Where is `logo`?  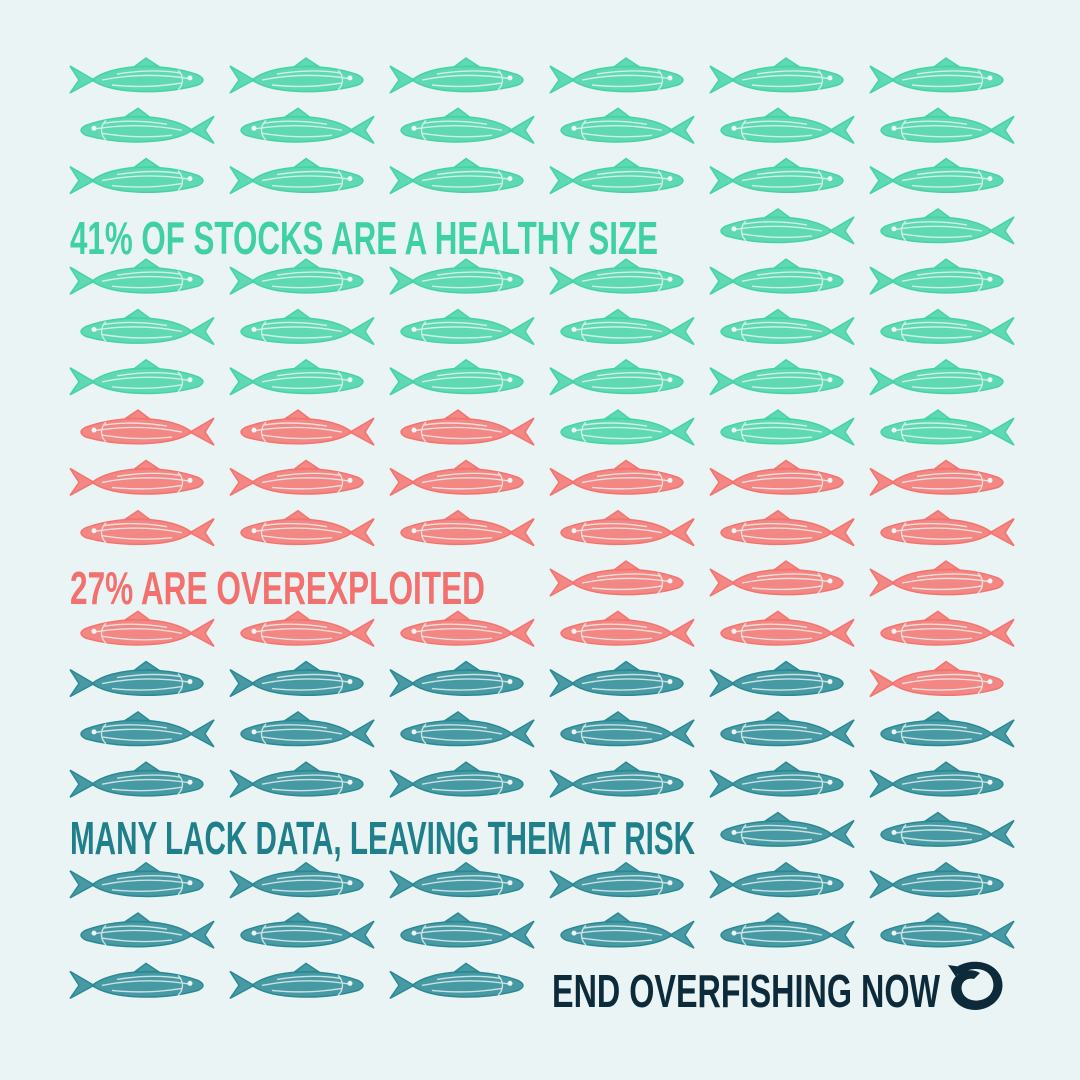 logo is located at coordinates (975, 985).